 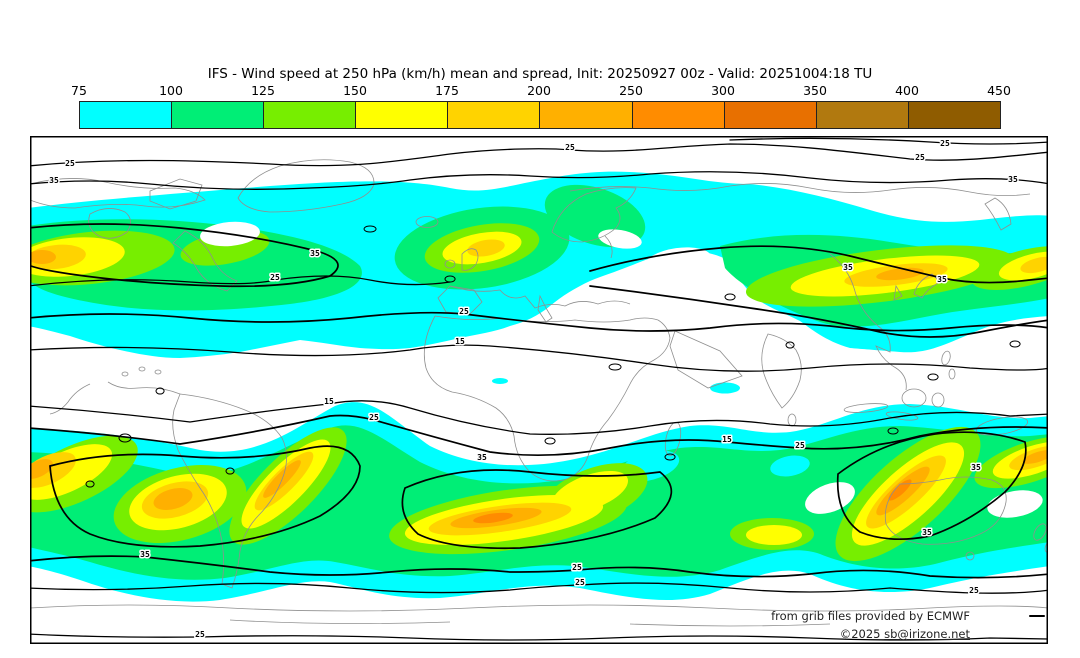 I want to click on colorbar-bar, so click(x=540, y=115).